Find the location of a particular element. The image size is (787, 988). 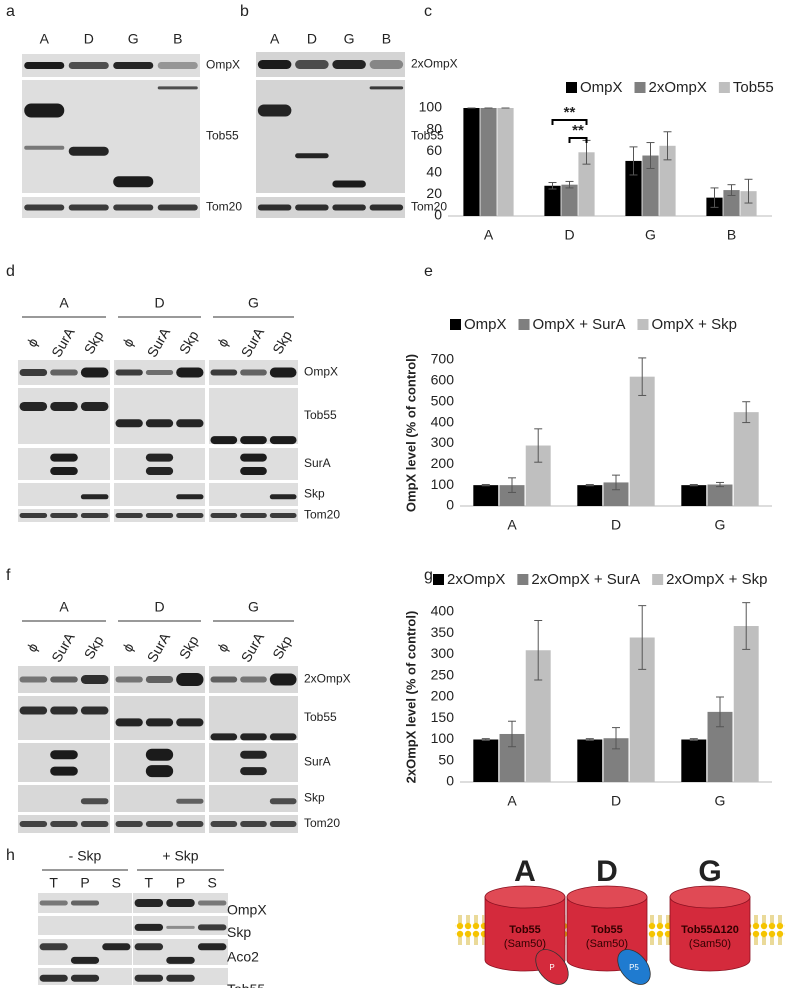

lane-label: S is located at coordinates (116, 883).